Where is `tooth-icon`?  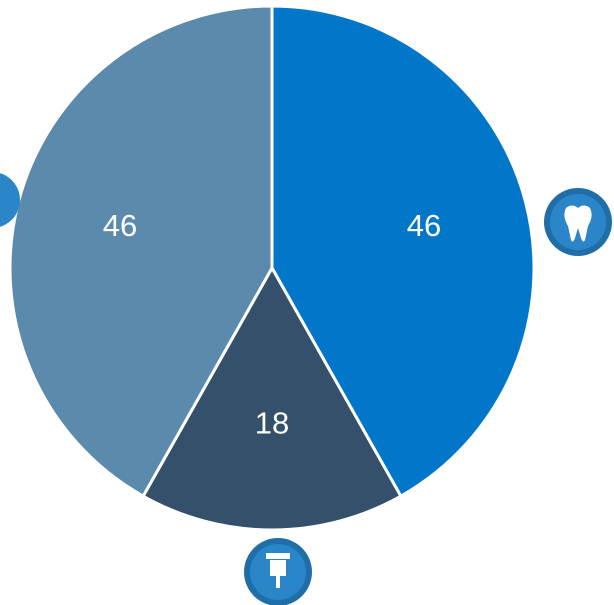 tooth-icon is located at coordinates (578, 222).